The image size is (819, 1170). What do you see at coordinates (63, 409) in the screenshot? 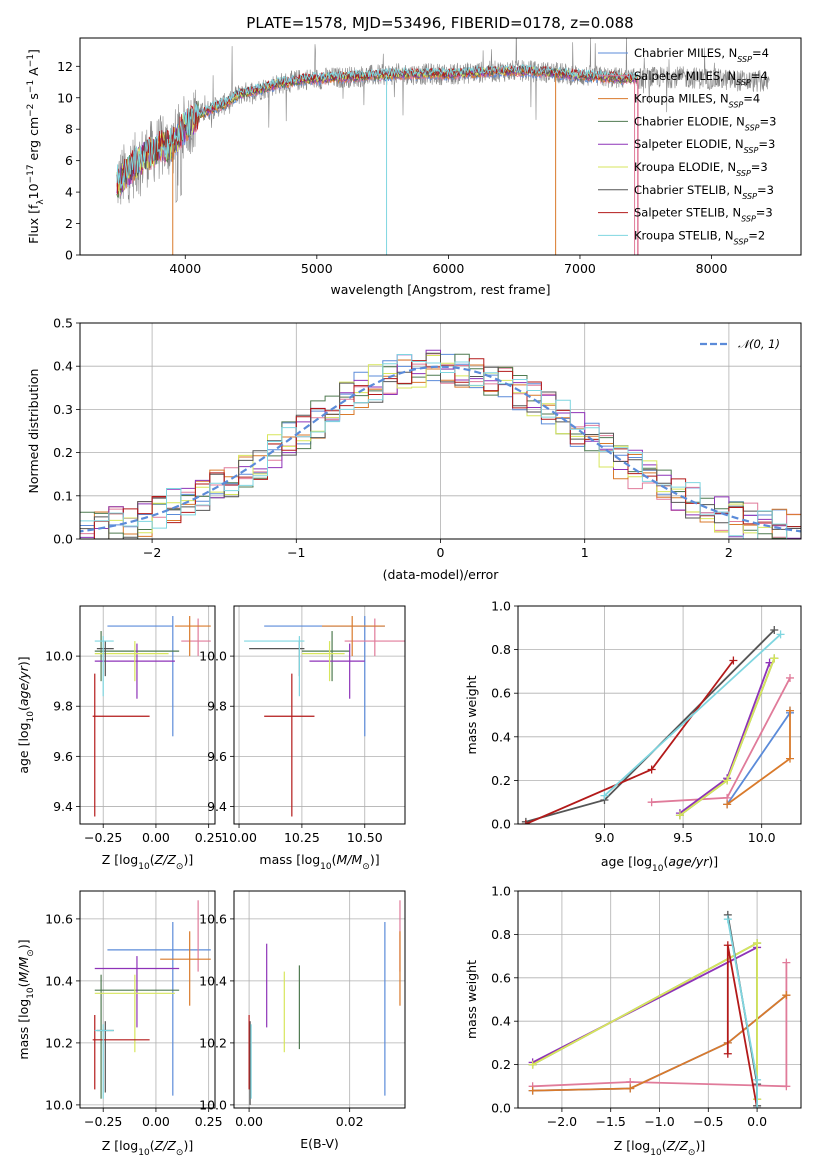
I see `y-tick-label: 0.3` at bounding box center [63, 409].